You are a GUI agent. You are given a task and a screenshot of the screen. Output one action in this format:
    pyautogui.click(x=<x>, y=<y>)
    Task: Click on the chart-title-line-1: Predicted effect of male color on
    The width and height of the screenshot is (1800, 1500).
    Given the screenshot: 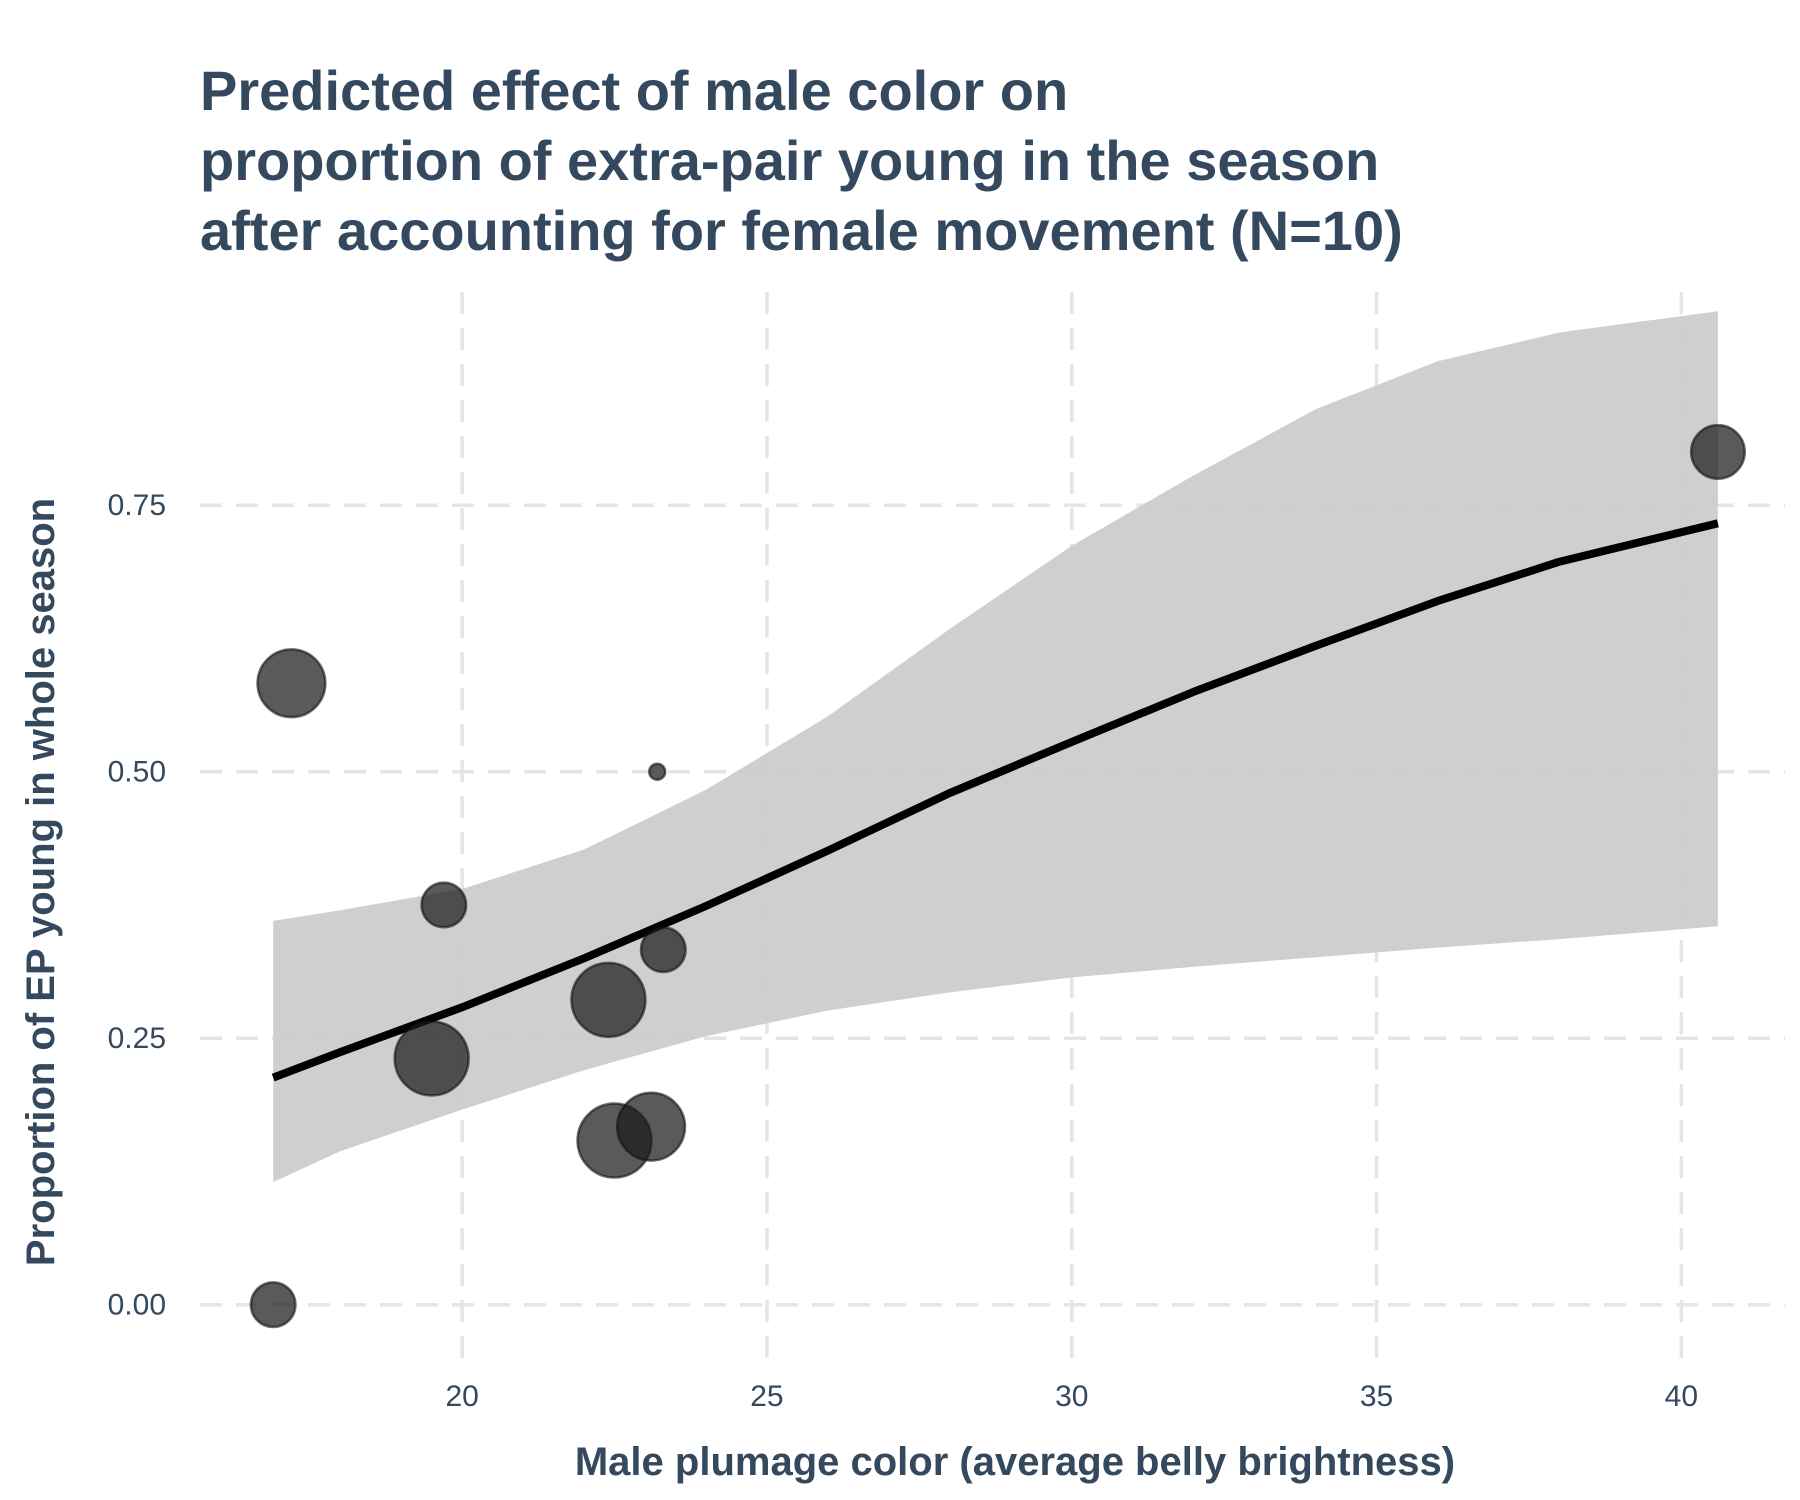 What is the action you would take?
    pyautogui.click(x=634, y=90)
    